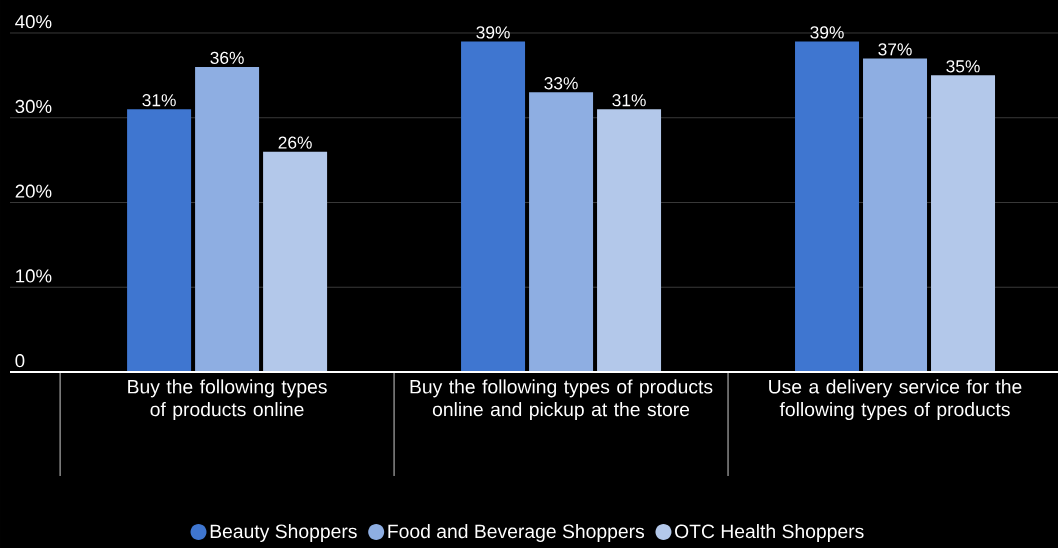  What do you see at coordinates (227, 400) in the screenshot?
I see `x-tick-label: Buy the following types of products online` at bounding box center [227, 400].